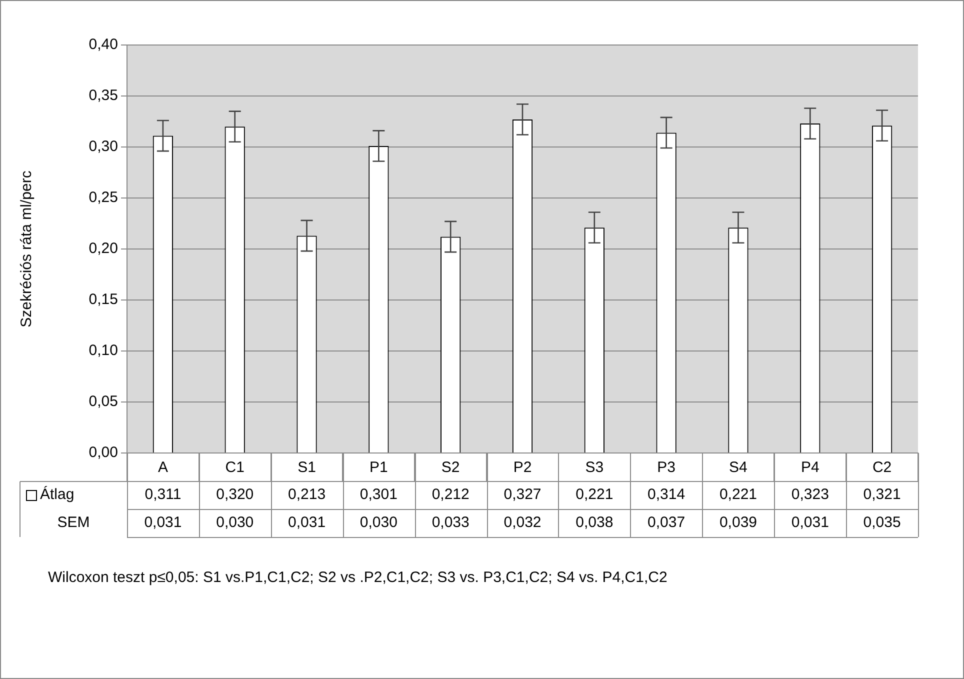 The image size is (964, 679). Describe the element at coordinates (523, 523) in the screenshot. I see `text: 0,032` at that location.